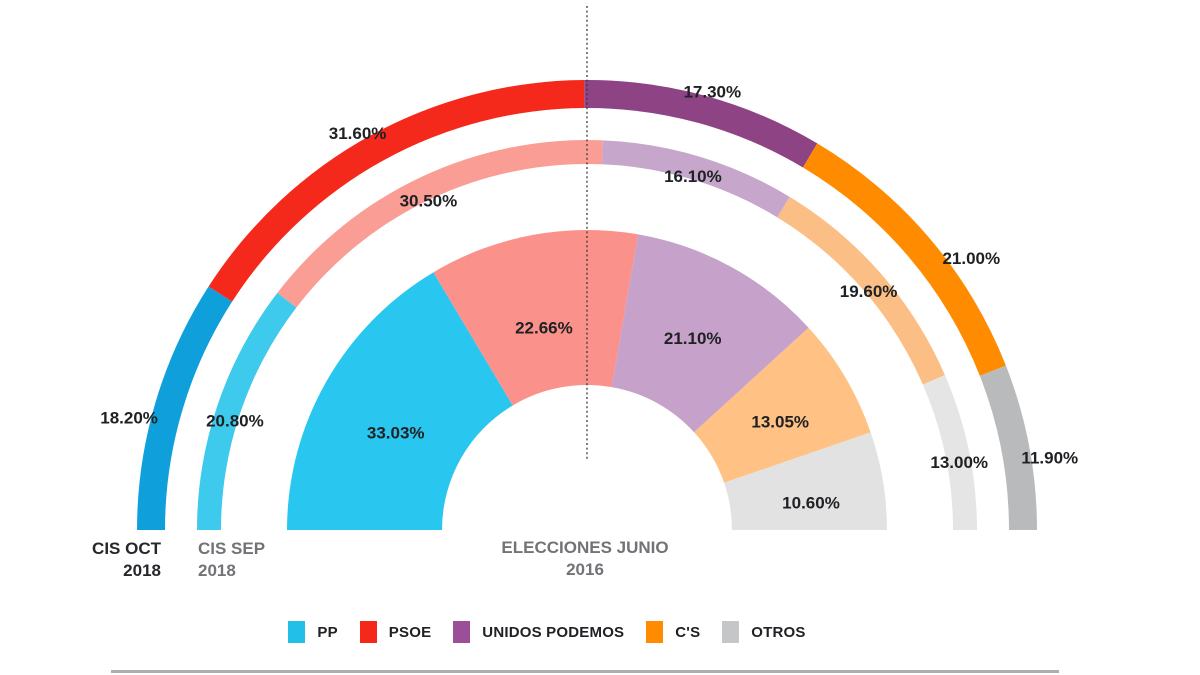  Describe the element at coordinates (297, 632) in the screenshot. I see `pp-color-swatch` at that location.